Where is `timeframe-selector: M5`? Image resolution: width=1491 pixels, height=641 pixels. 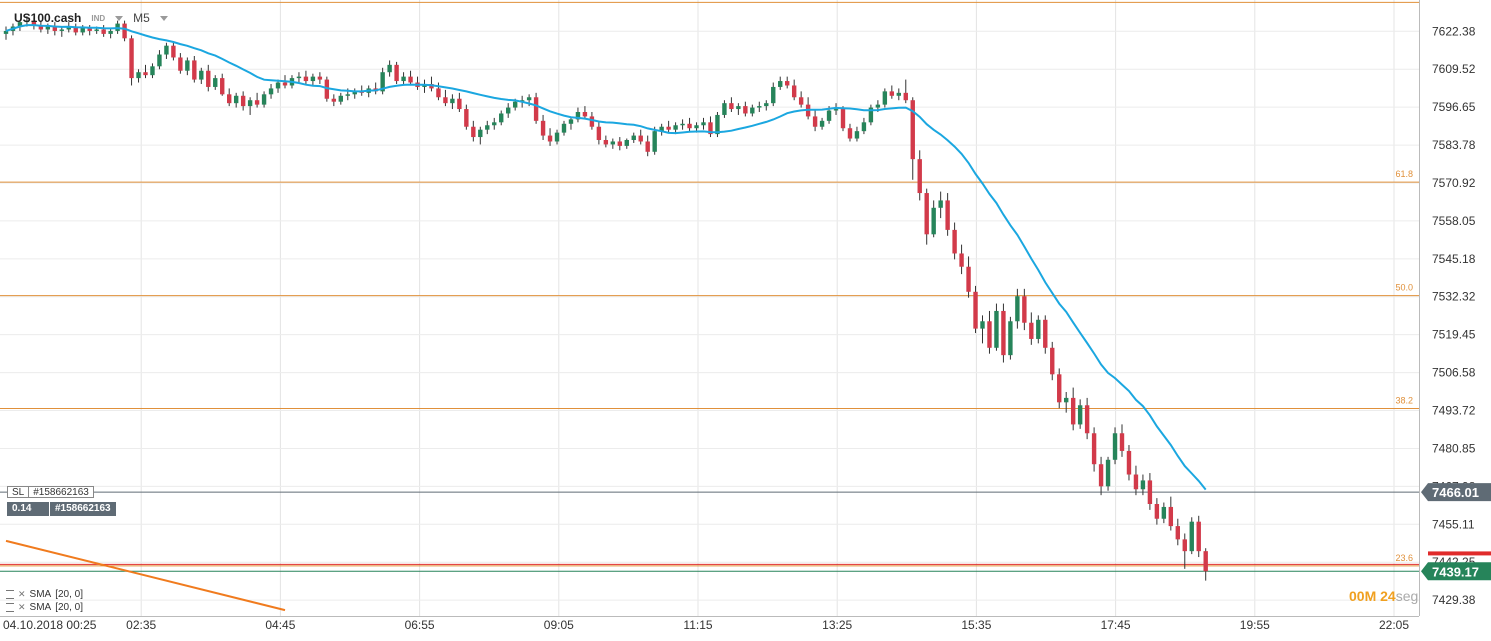 timeframe-selector: M5 is located at coordinates (141, 18).